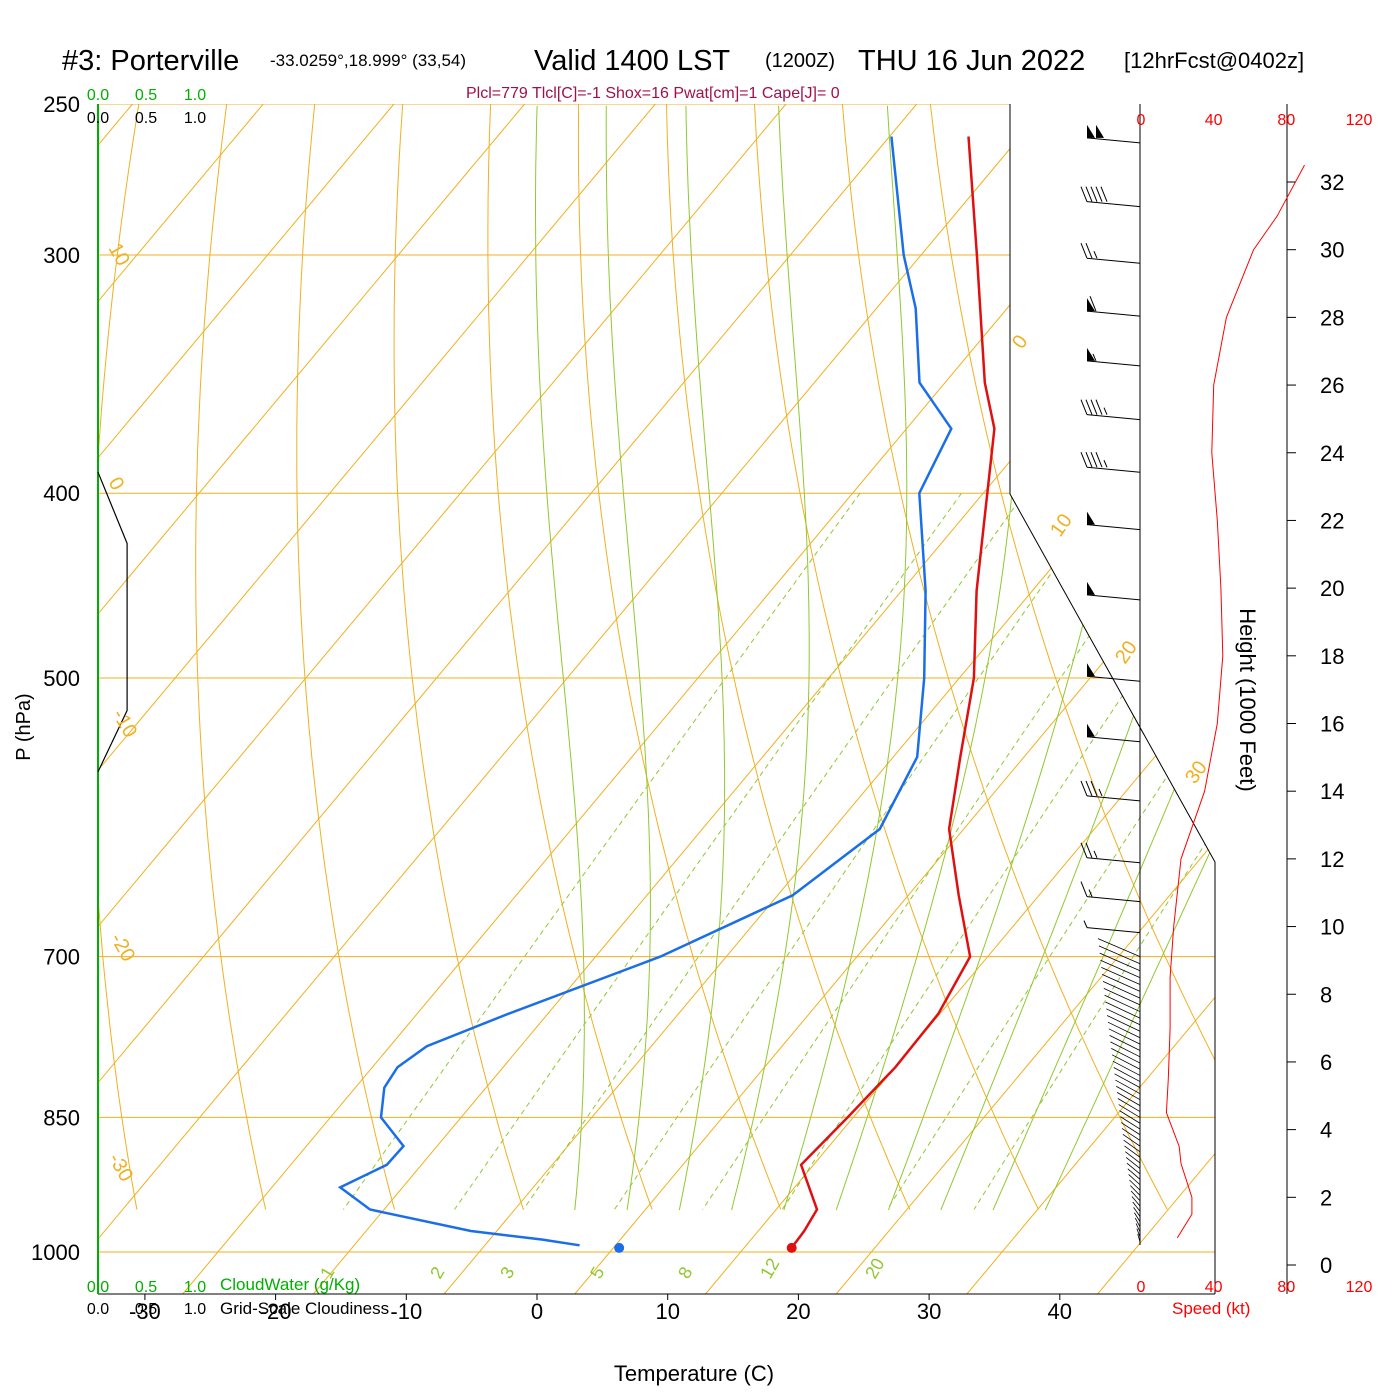 This screenshot has width=1400, height=1400. Describe the element at coordinates (98, 1287) in the screenshot. I see `cloudwater-tick-bottom: 0.0` at that location.